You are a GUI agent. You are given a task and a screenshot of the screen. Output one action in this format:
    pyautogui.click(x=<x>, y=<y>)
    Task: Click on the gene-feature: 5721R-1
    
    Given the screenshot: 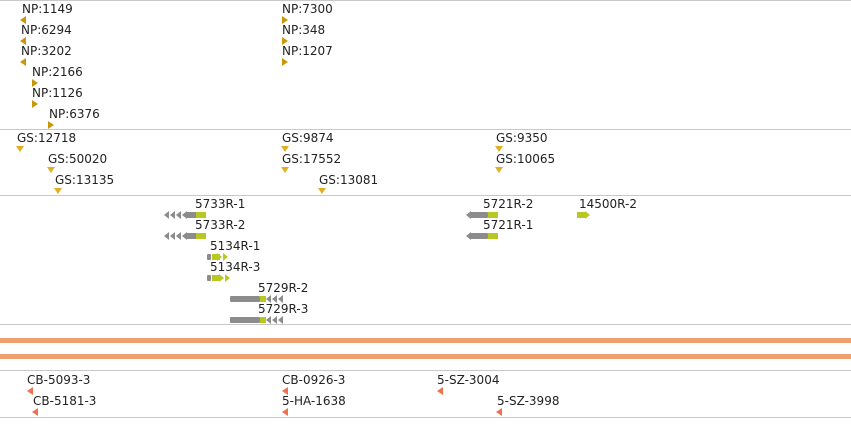 What is the action you would take?
    pyautogui.click(x=511, y=236)
    